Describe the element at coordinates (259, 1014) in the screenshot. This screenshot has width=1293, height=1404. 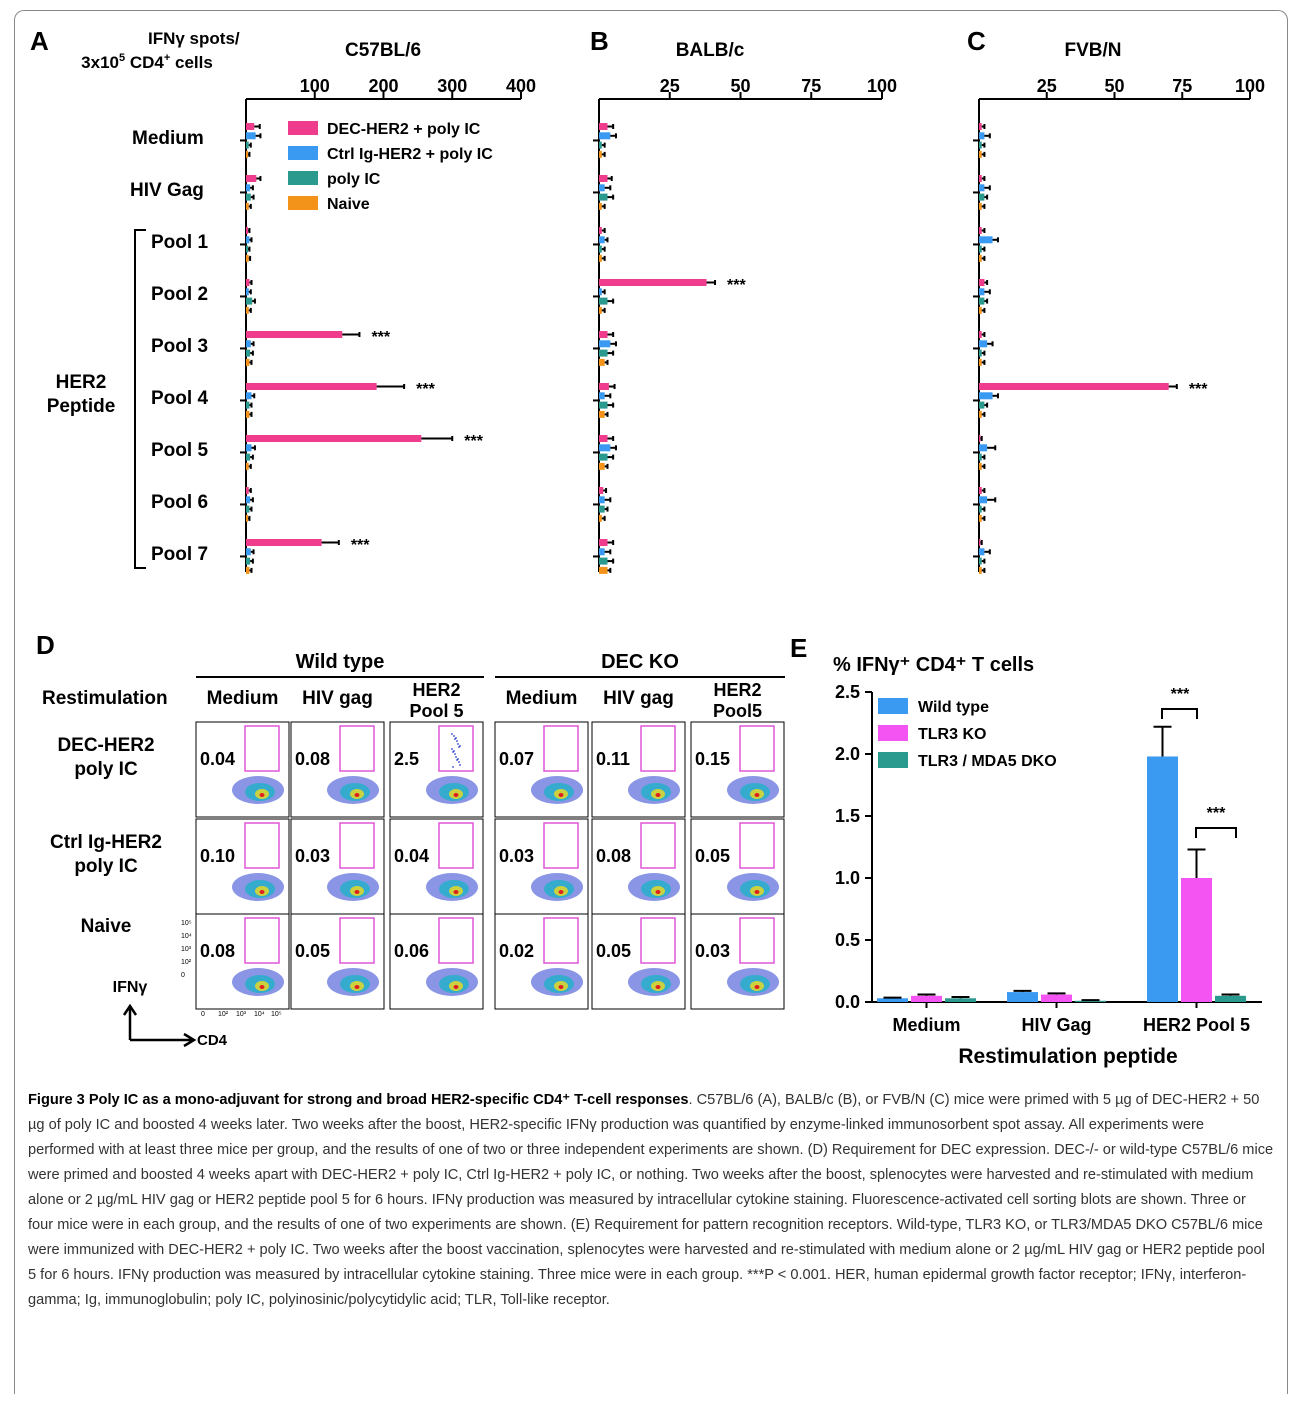
I see `facs-x-tick: 10⁴` at that location.